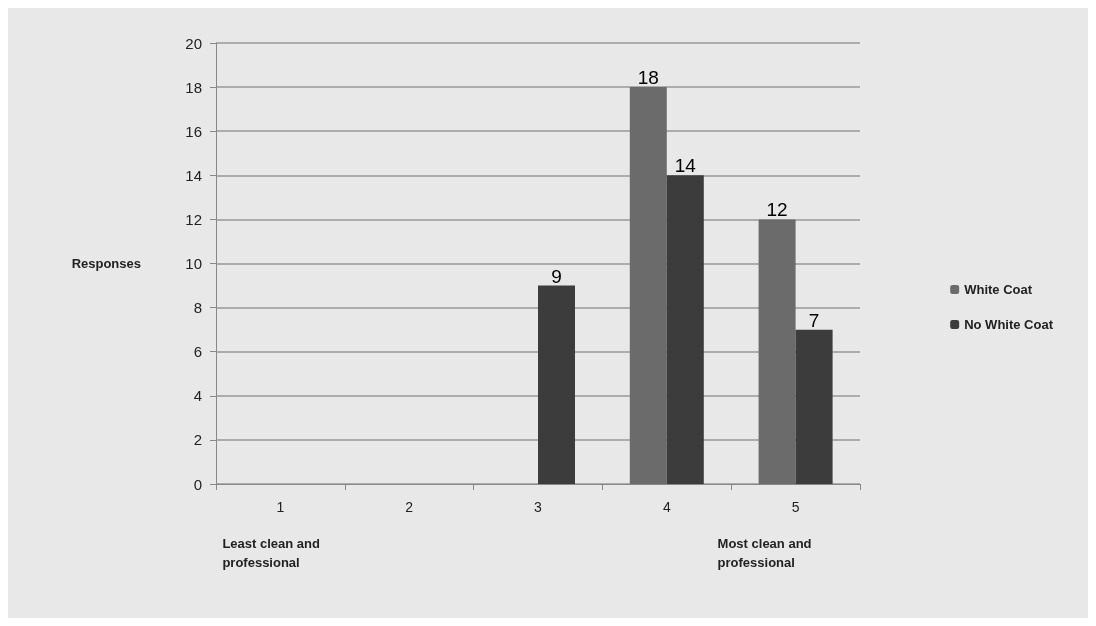  Describe the element at coordinates (409, 507) in the screenshot. I see `x-tick-label: 2` at that location.